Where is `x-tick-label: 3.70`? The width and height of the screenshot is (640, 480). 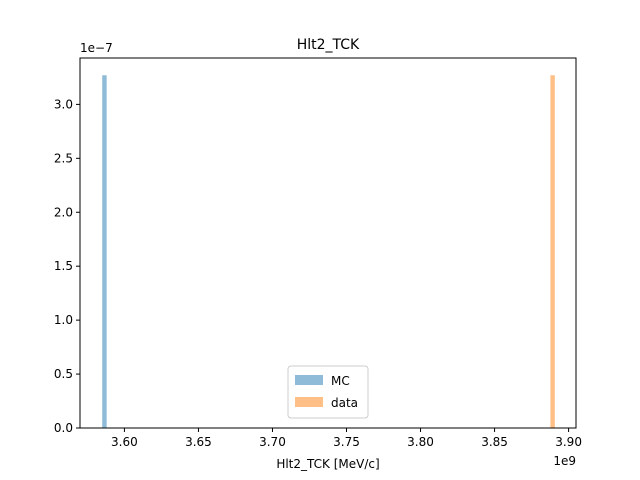
x-tick-label: 3.70 is located at coordinates (272, 442).